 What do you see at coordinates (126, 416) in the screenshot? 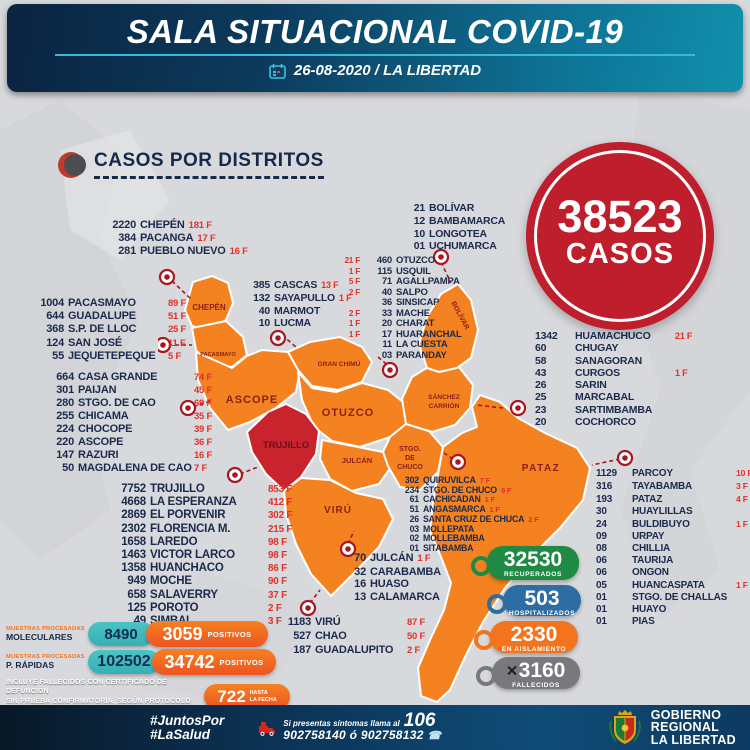
I see `district-row: 255 CHICAMA 35 F` at bounding box center [126, 416].